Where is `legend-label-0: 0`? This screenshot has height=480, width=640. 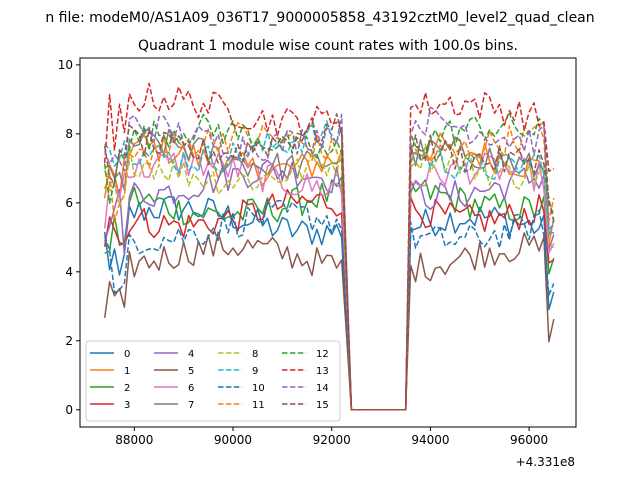 legend-label-0: 0 is located at coordinates (127, 354).